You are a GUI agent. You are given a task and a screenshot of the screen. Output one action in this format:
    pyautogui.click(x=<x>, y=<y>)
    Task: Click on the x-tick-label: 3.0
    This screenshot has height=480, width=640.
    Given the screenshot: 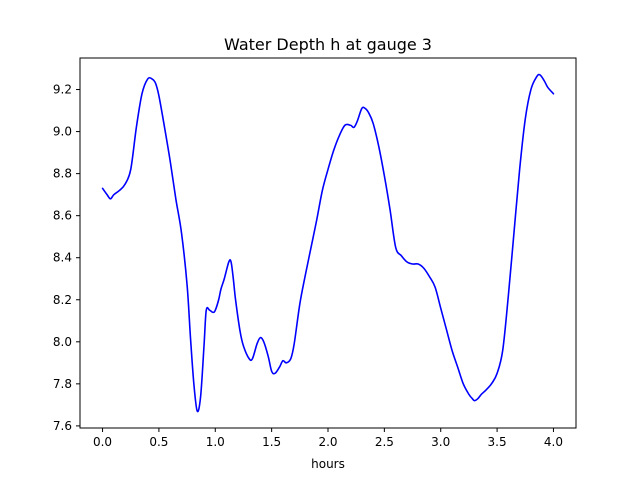 What is the action you would take?
    pyautogui.click(x=440, y=442)
    